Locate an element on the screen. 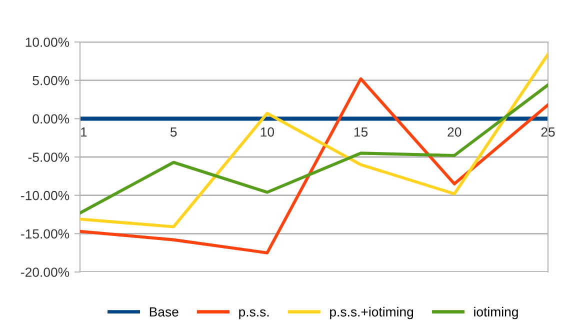 The image size is (575, 334). y-tick-label: -15.00% is located at coordinates (45, 234).